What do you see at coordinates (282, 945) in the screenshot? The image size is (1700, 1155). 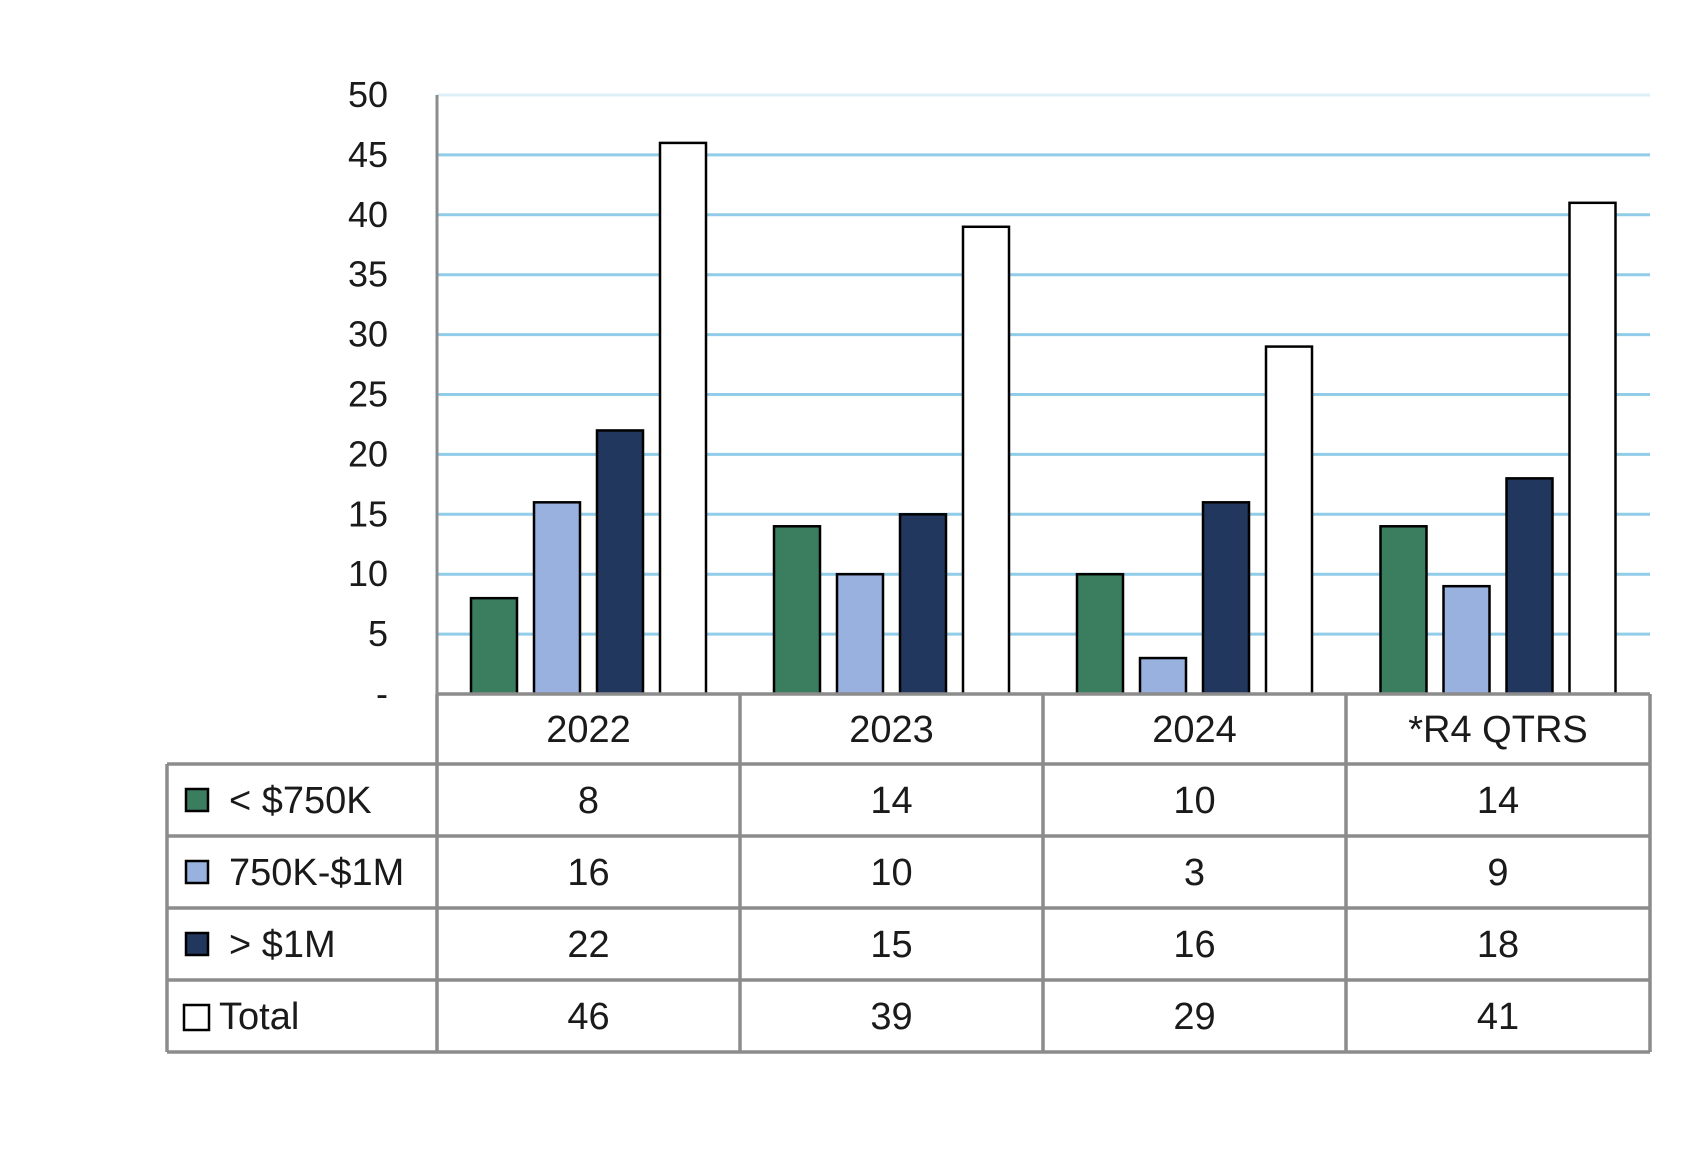 I see `row-label: > $1M` at bounding box center [282, 945].